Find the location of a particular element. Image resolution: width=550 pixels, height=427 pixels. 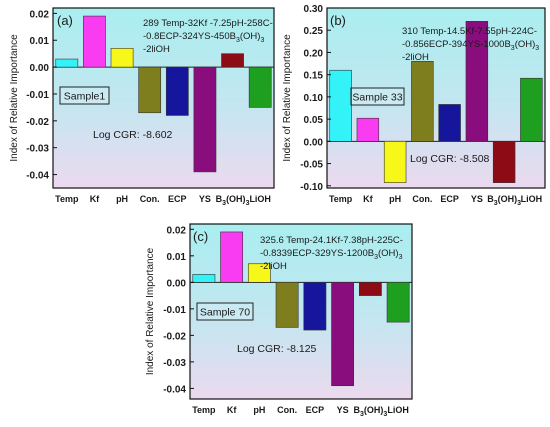

sample-label: Sample 70 is located at coordinates (225, 313).